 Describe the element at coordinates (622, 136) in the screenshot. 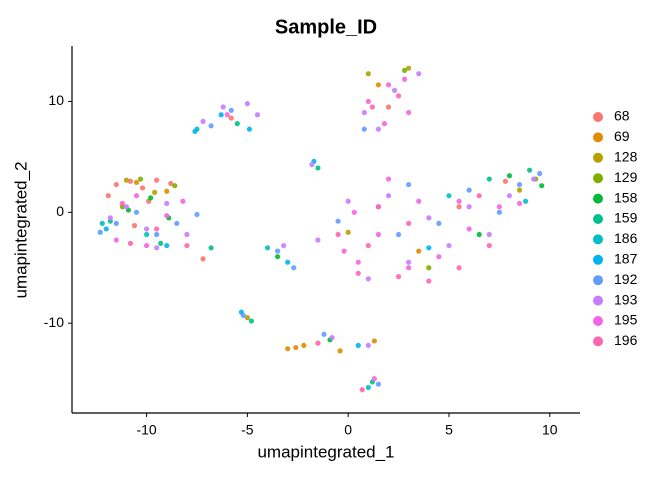

I see `legend-label: 69` at that location.